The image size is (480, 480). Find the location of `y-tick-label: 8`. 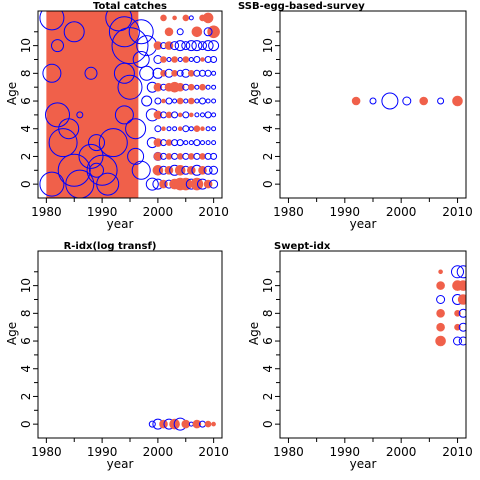

y-tick-label: 8 is located at coordinates (268, 74).